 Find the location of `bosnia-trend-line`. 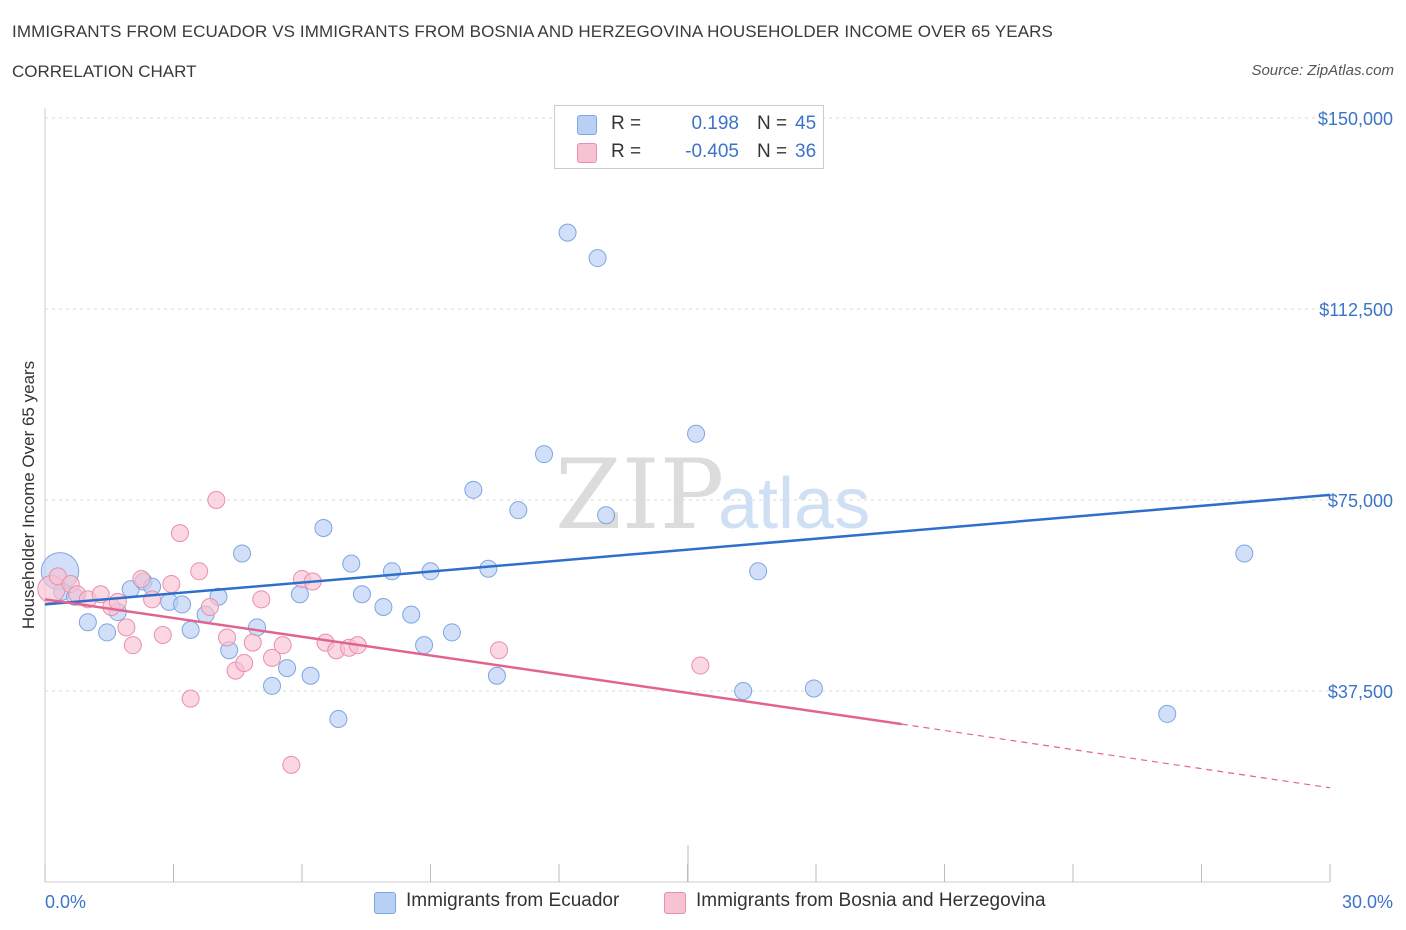

bosnia-trend-line is located at coordinates (473, 662).